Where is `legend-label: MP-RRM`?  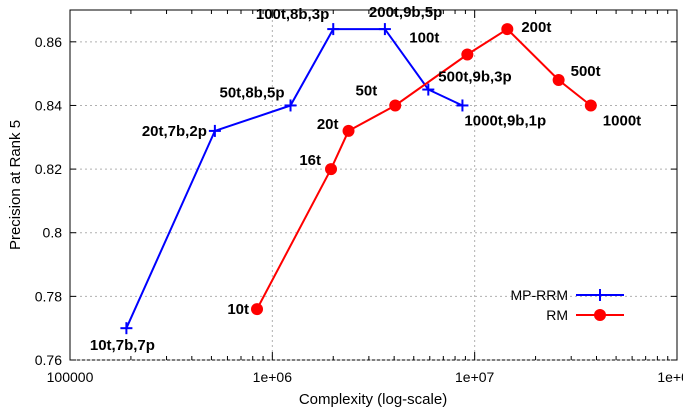
legend-label: MP-RRM is located at coordinates (539, 295).